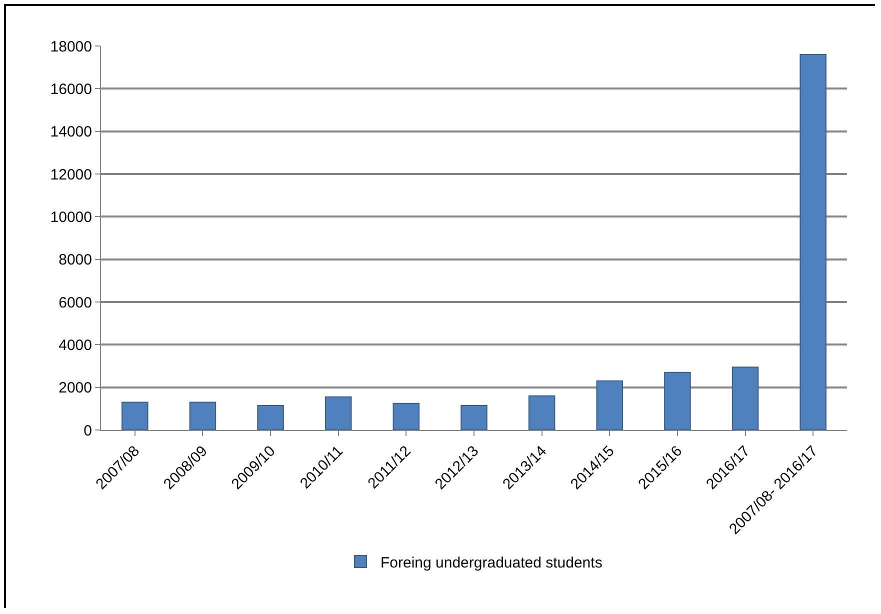 This screenshot has height=614, width=881. I want to click on y-tick-label: 16000, so click(71, 89).